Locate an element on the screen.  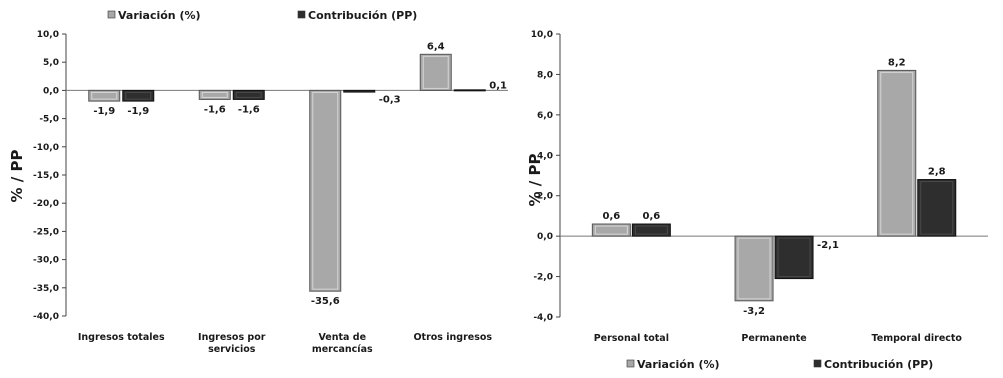
category-label: mercancías is located at coordinates (342, 349).